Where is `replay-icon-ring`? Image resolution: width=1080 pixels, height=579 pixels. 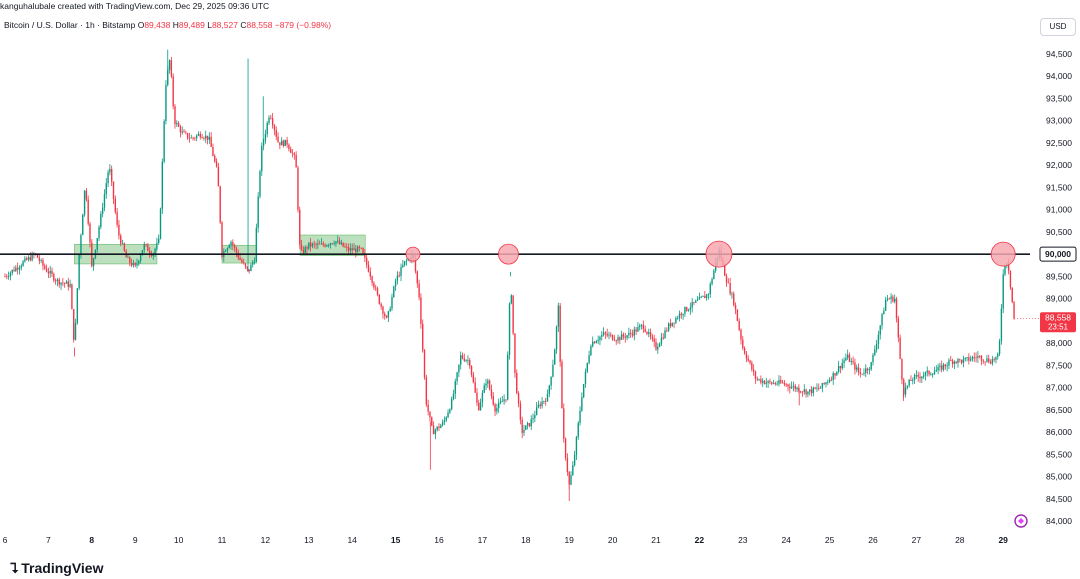
replay-icon-ring is located at coordinates (1021, 521).